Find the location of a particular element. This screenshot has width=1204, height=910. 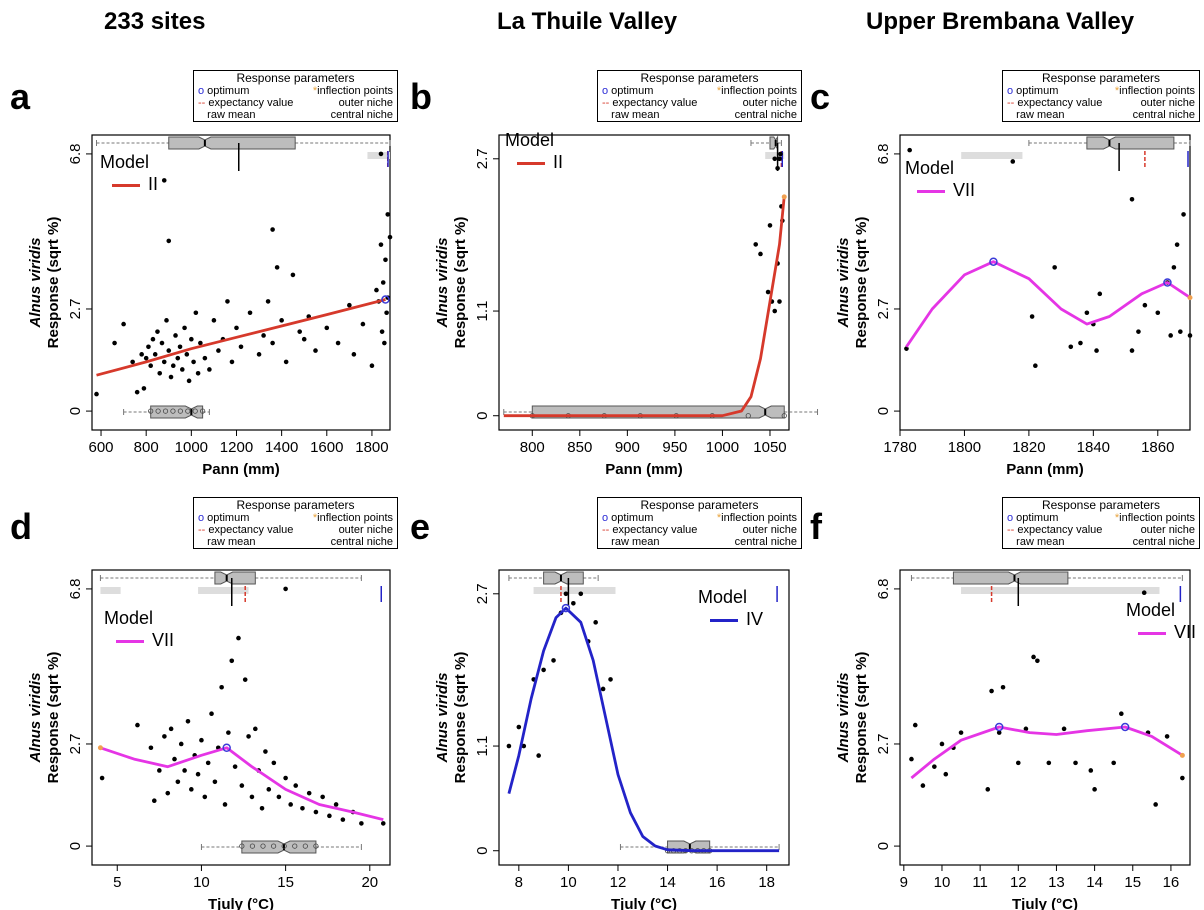

x-tick-label: 15 is located at coordinates (1132, 882).